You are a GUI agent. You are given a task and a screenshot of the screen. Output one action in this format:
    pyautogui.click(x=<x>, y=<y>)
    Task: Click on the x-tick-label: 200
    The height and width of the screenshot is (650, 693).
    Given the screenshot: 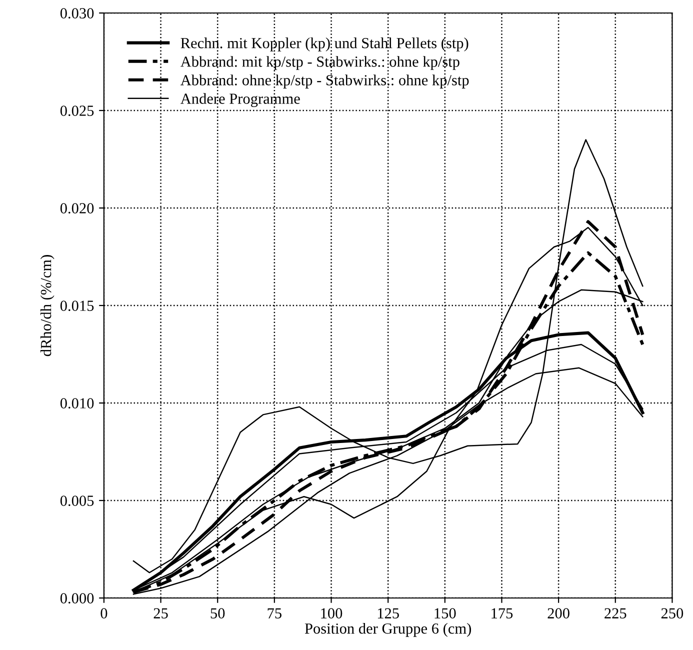 What is the action you would take?
    pyautogui.click(x=559, y=613)
    